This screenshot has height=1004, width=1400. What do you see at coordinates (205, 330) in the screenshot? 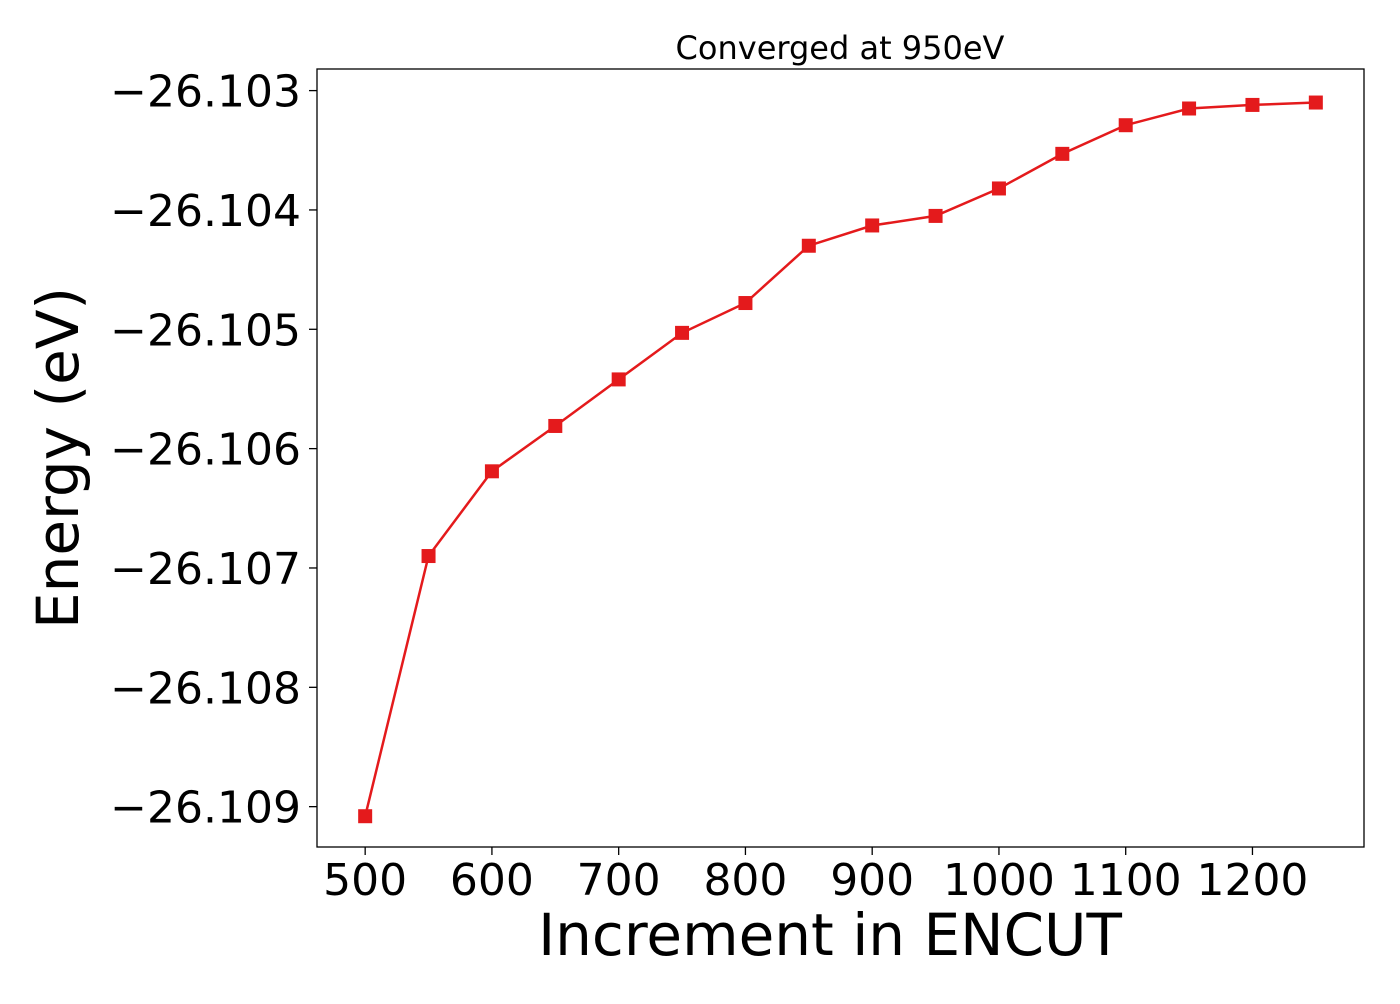
I see `y-tick-label: −26.105` at bounding box center [205, 330].